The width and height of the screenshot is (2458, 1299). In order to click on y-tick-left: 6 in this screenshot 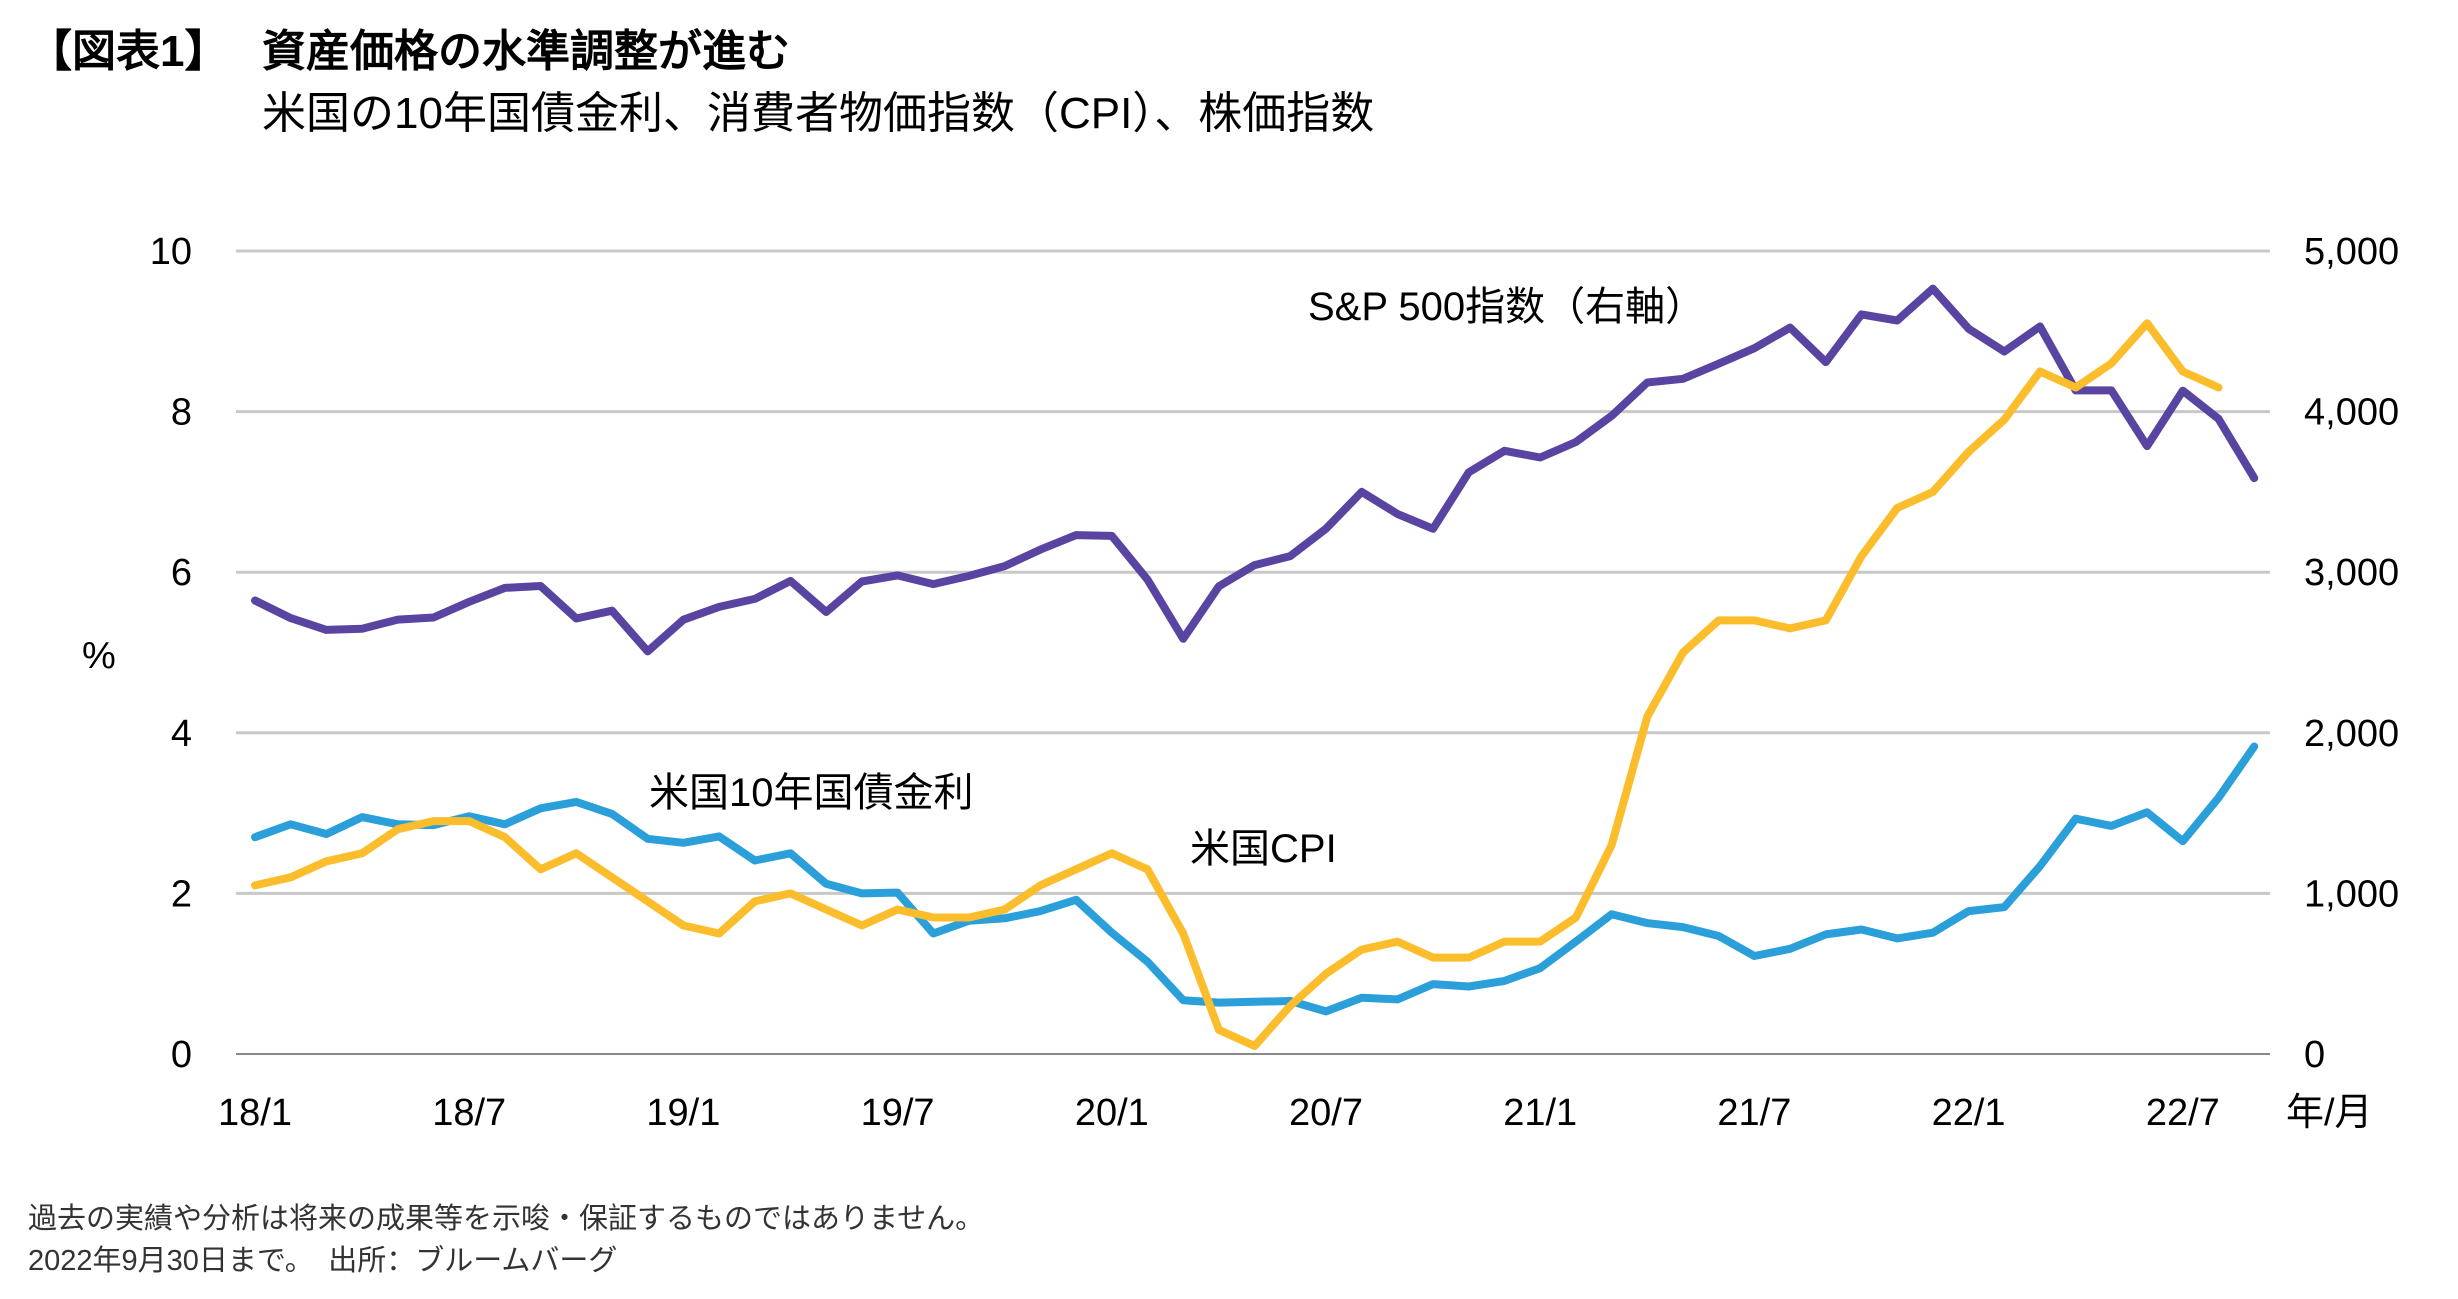, I will do `click(181, 573)`.